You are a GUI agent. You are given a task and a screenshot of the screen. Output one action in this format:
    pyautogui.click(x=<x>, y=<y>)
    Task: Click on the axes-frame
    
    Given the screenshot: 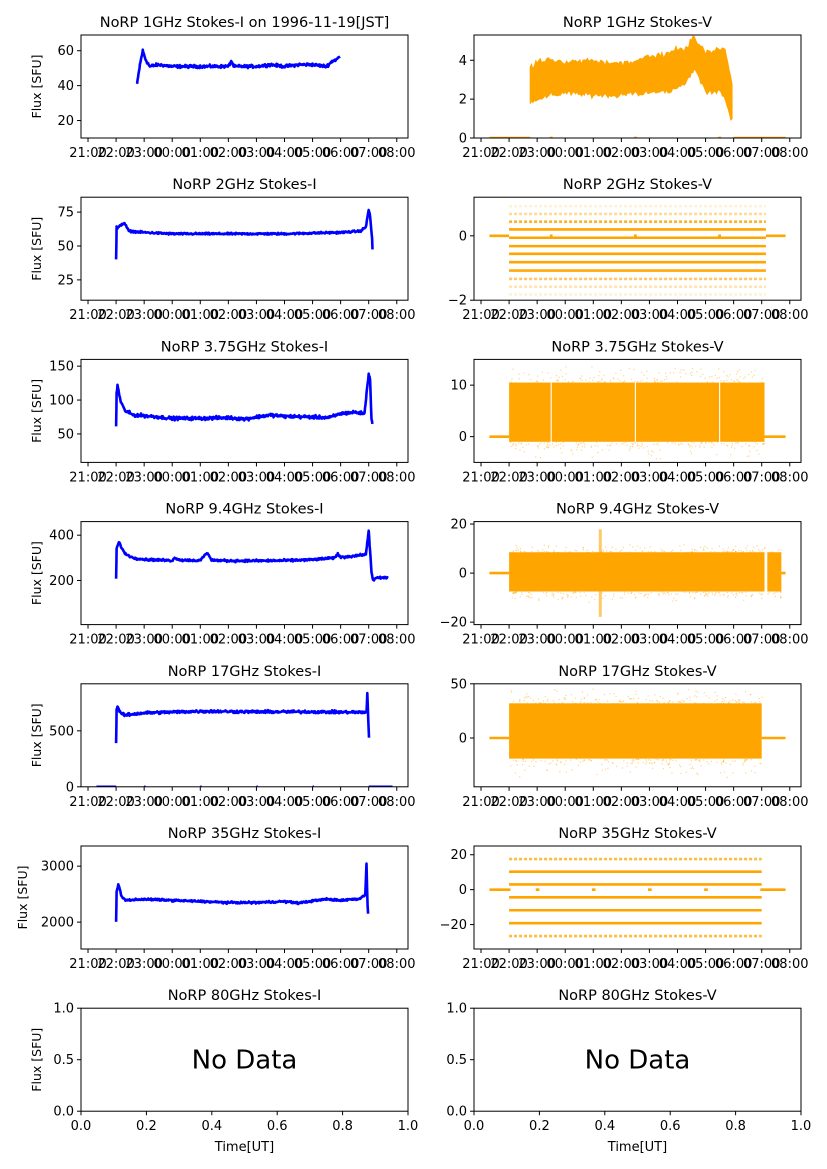 What is the action you would take?
    pyautogui.click(x=244, y=248)
    